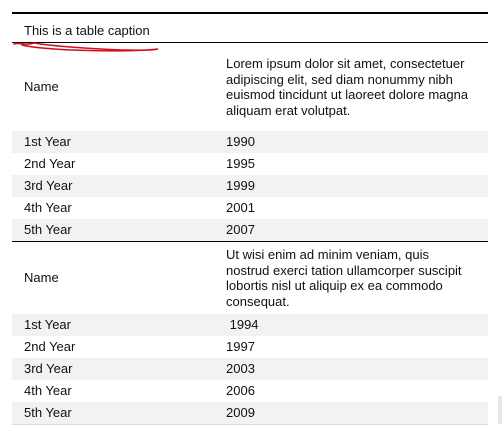 This screenshot has width=502, height=429. I want to click on table-row: 1st Year 1994, so click(250, 325).